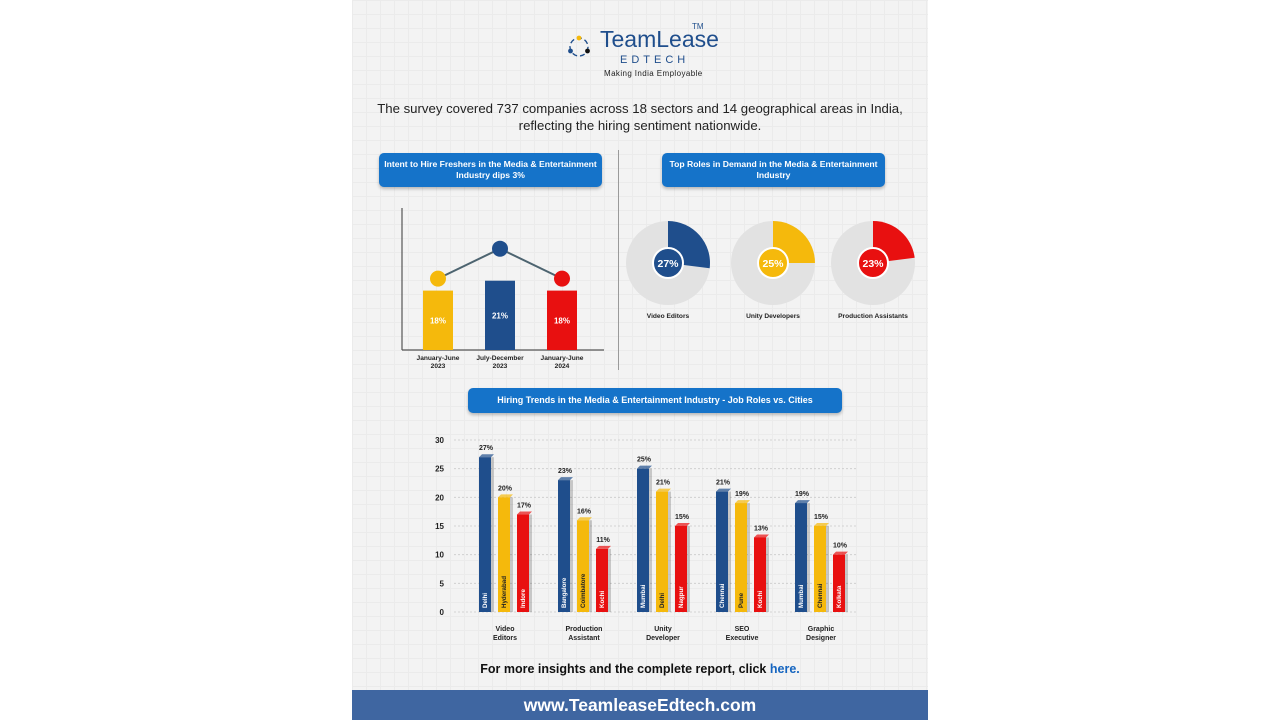  What do you see at coordinates (668, 316) in the screenshot?
I see `donut-role-label: Video Editors` at bounding box center [668, 316].